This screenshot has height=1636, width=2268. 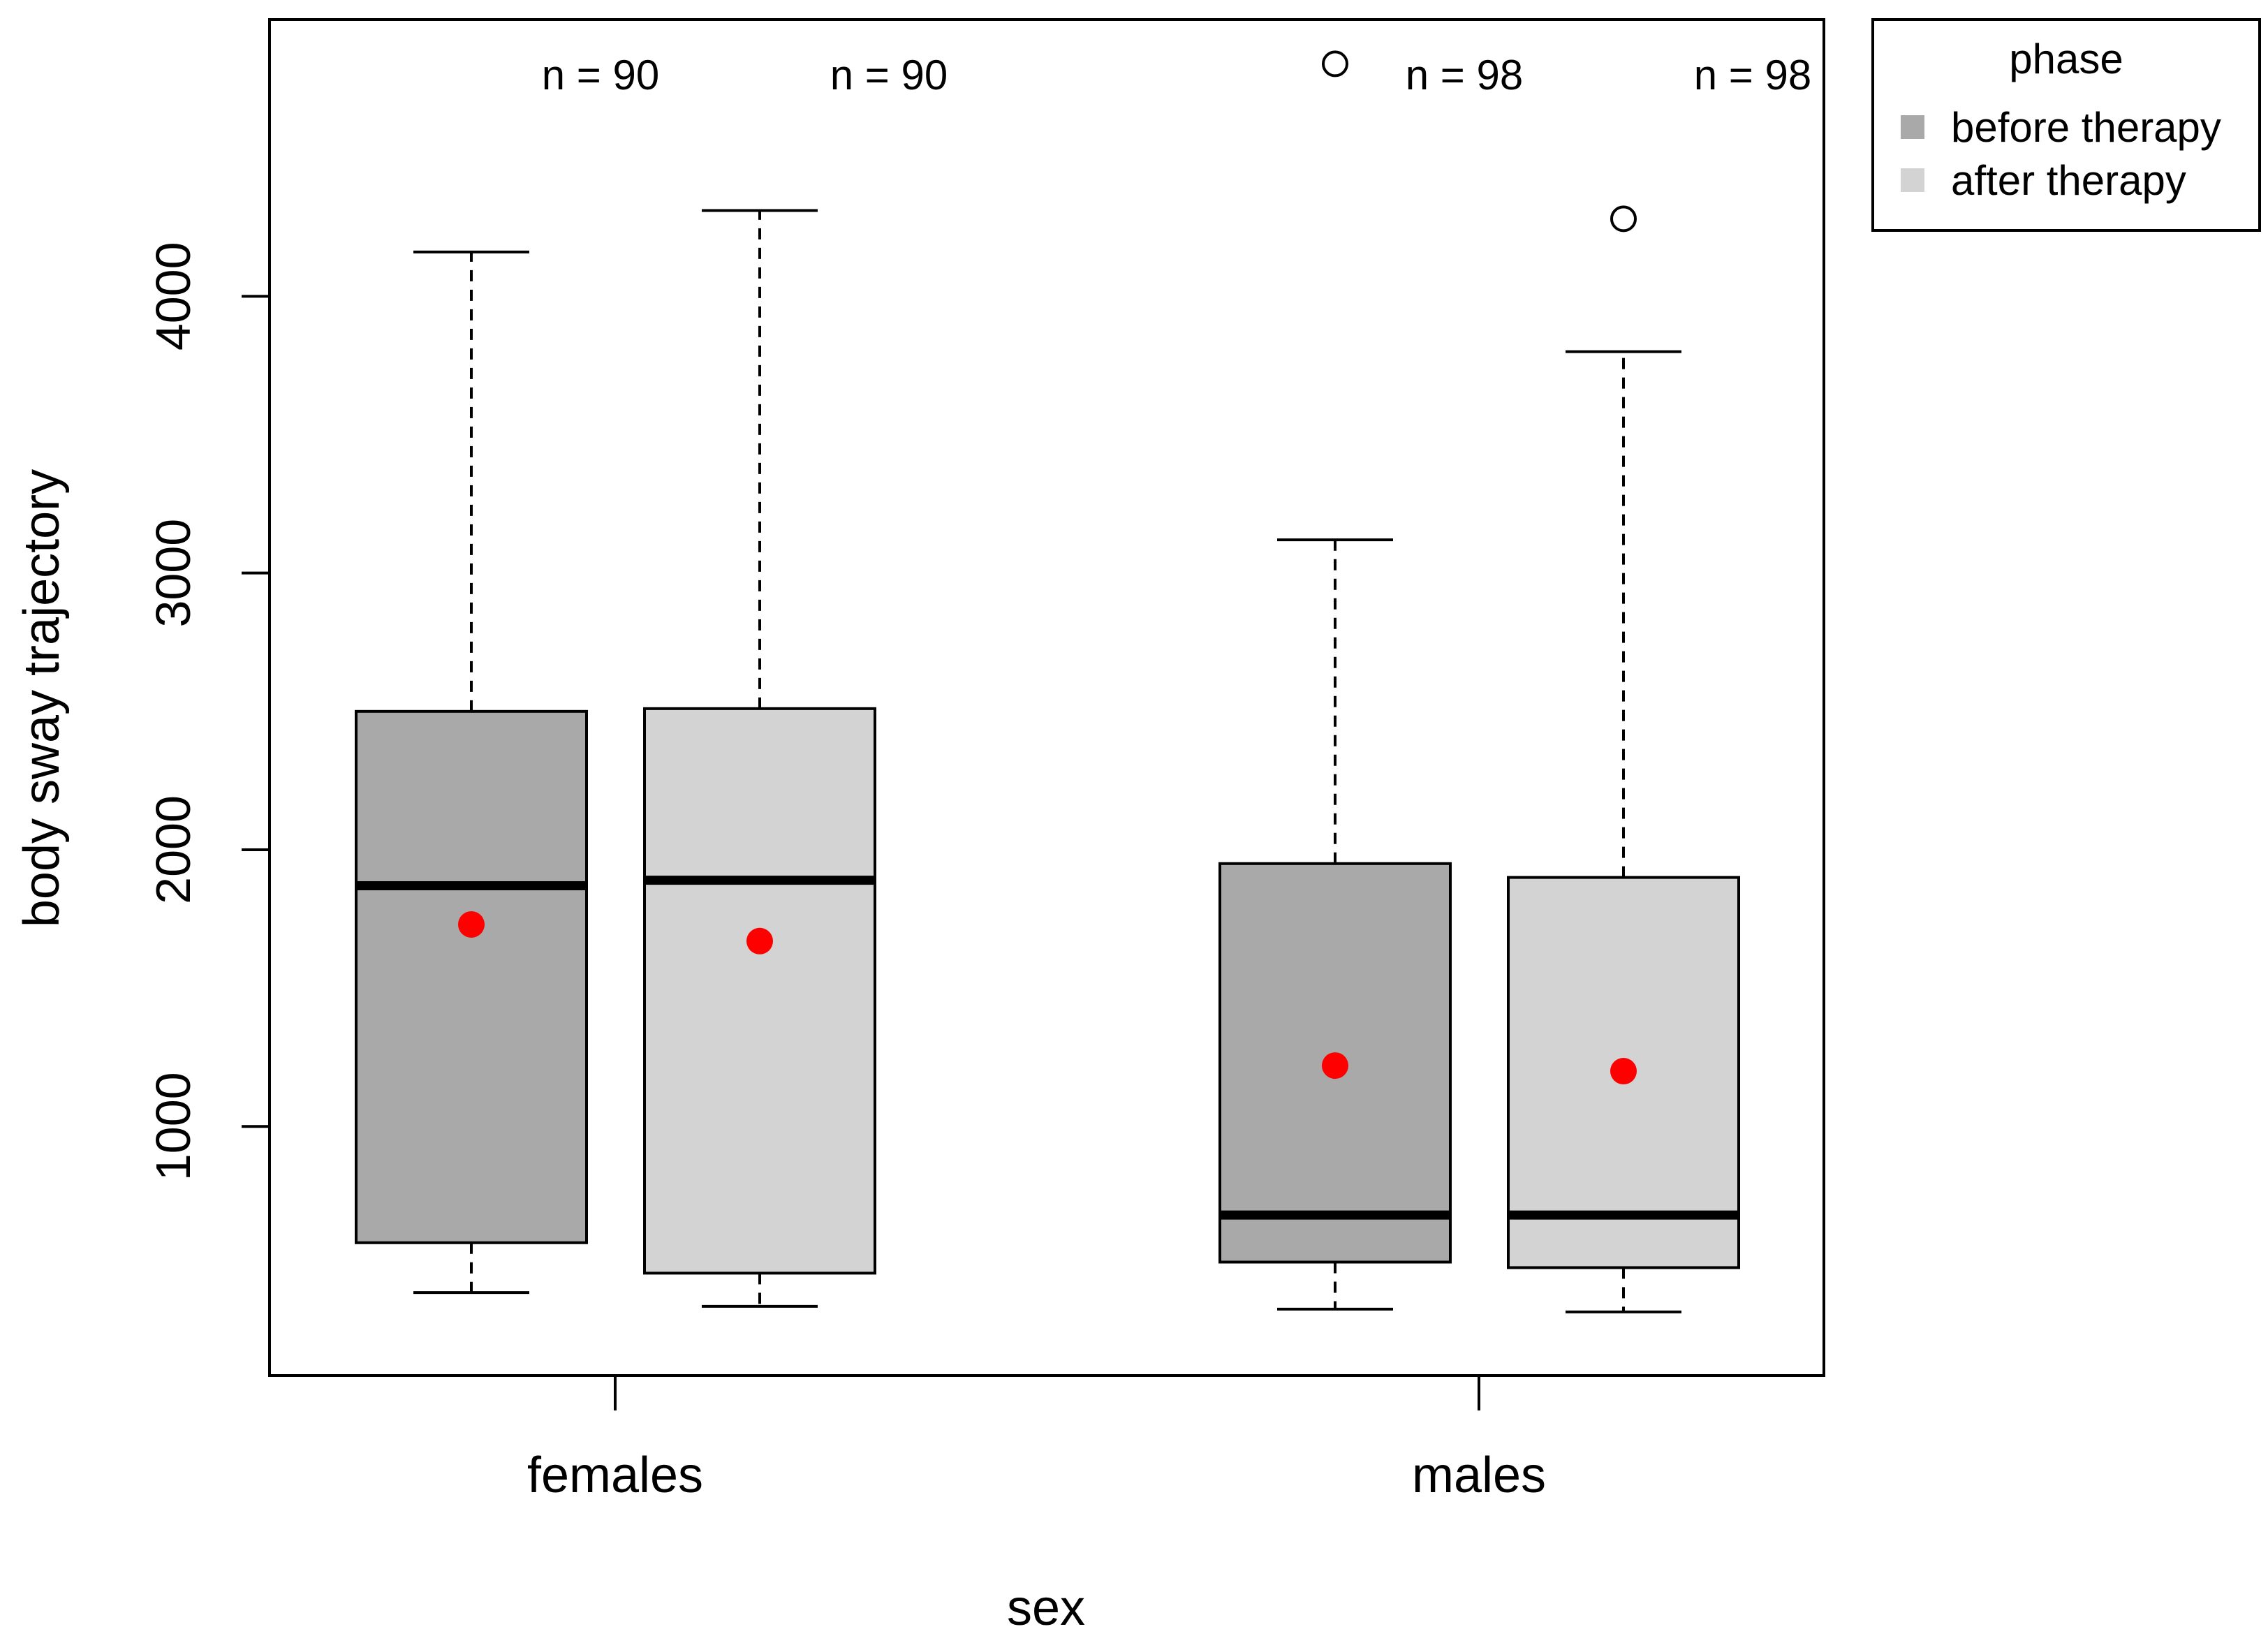 I want to click on legend-entry-label: after therapy, so click(x=2068, y=180).